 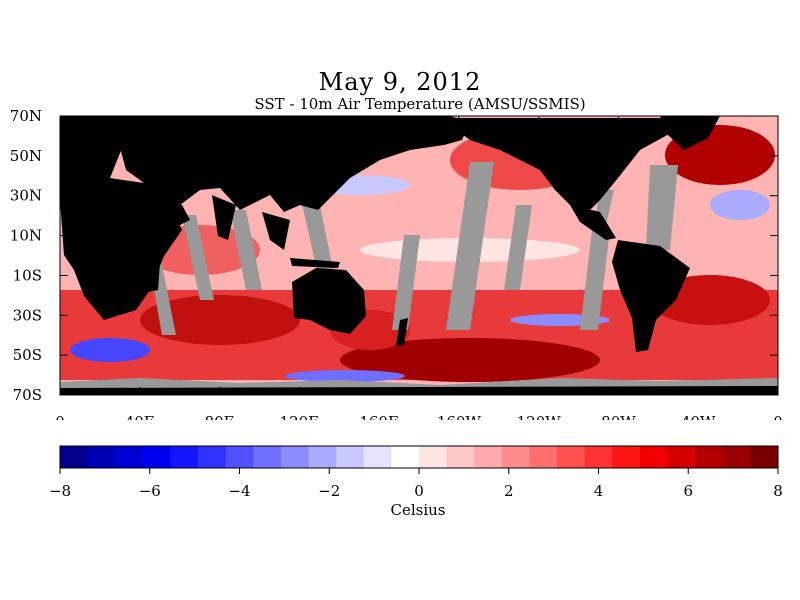 I want to click on colorbar-tick-label: −6, so click(x=150, y=491).